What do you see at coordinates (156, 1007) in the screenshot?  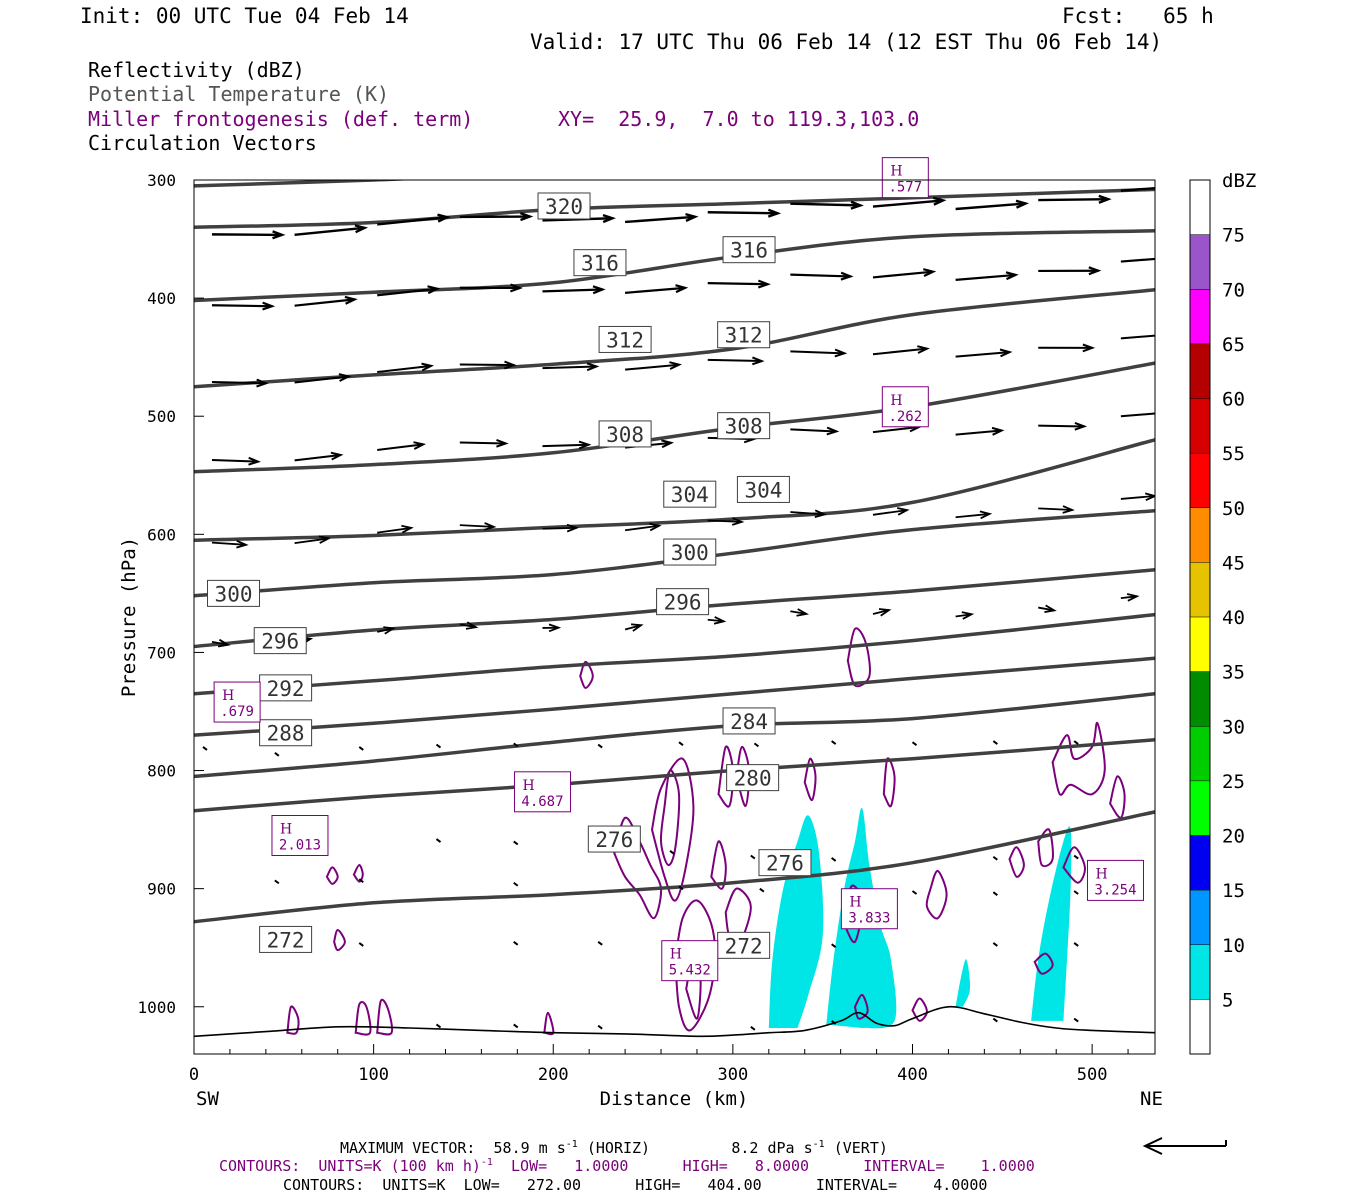 I see `y-tick-label-1000: 1000` at bounding box center [156, 1007].